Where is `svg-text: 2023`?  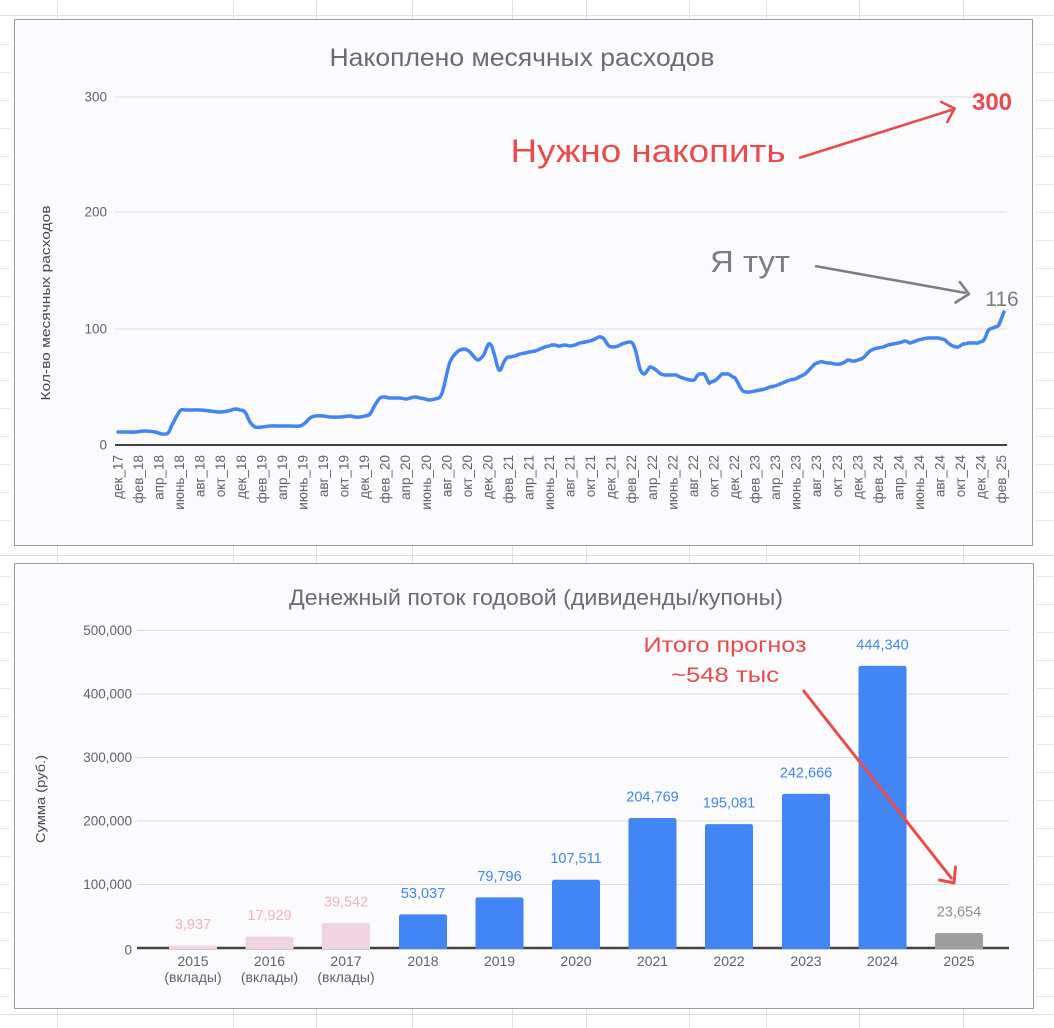 svg-text: 2023 is located at coordinates (805, 961).